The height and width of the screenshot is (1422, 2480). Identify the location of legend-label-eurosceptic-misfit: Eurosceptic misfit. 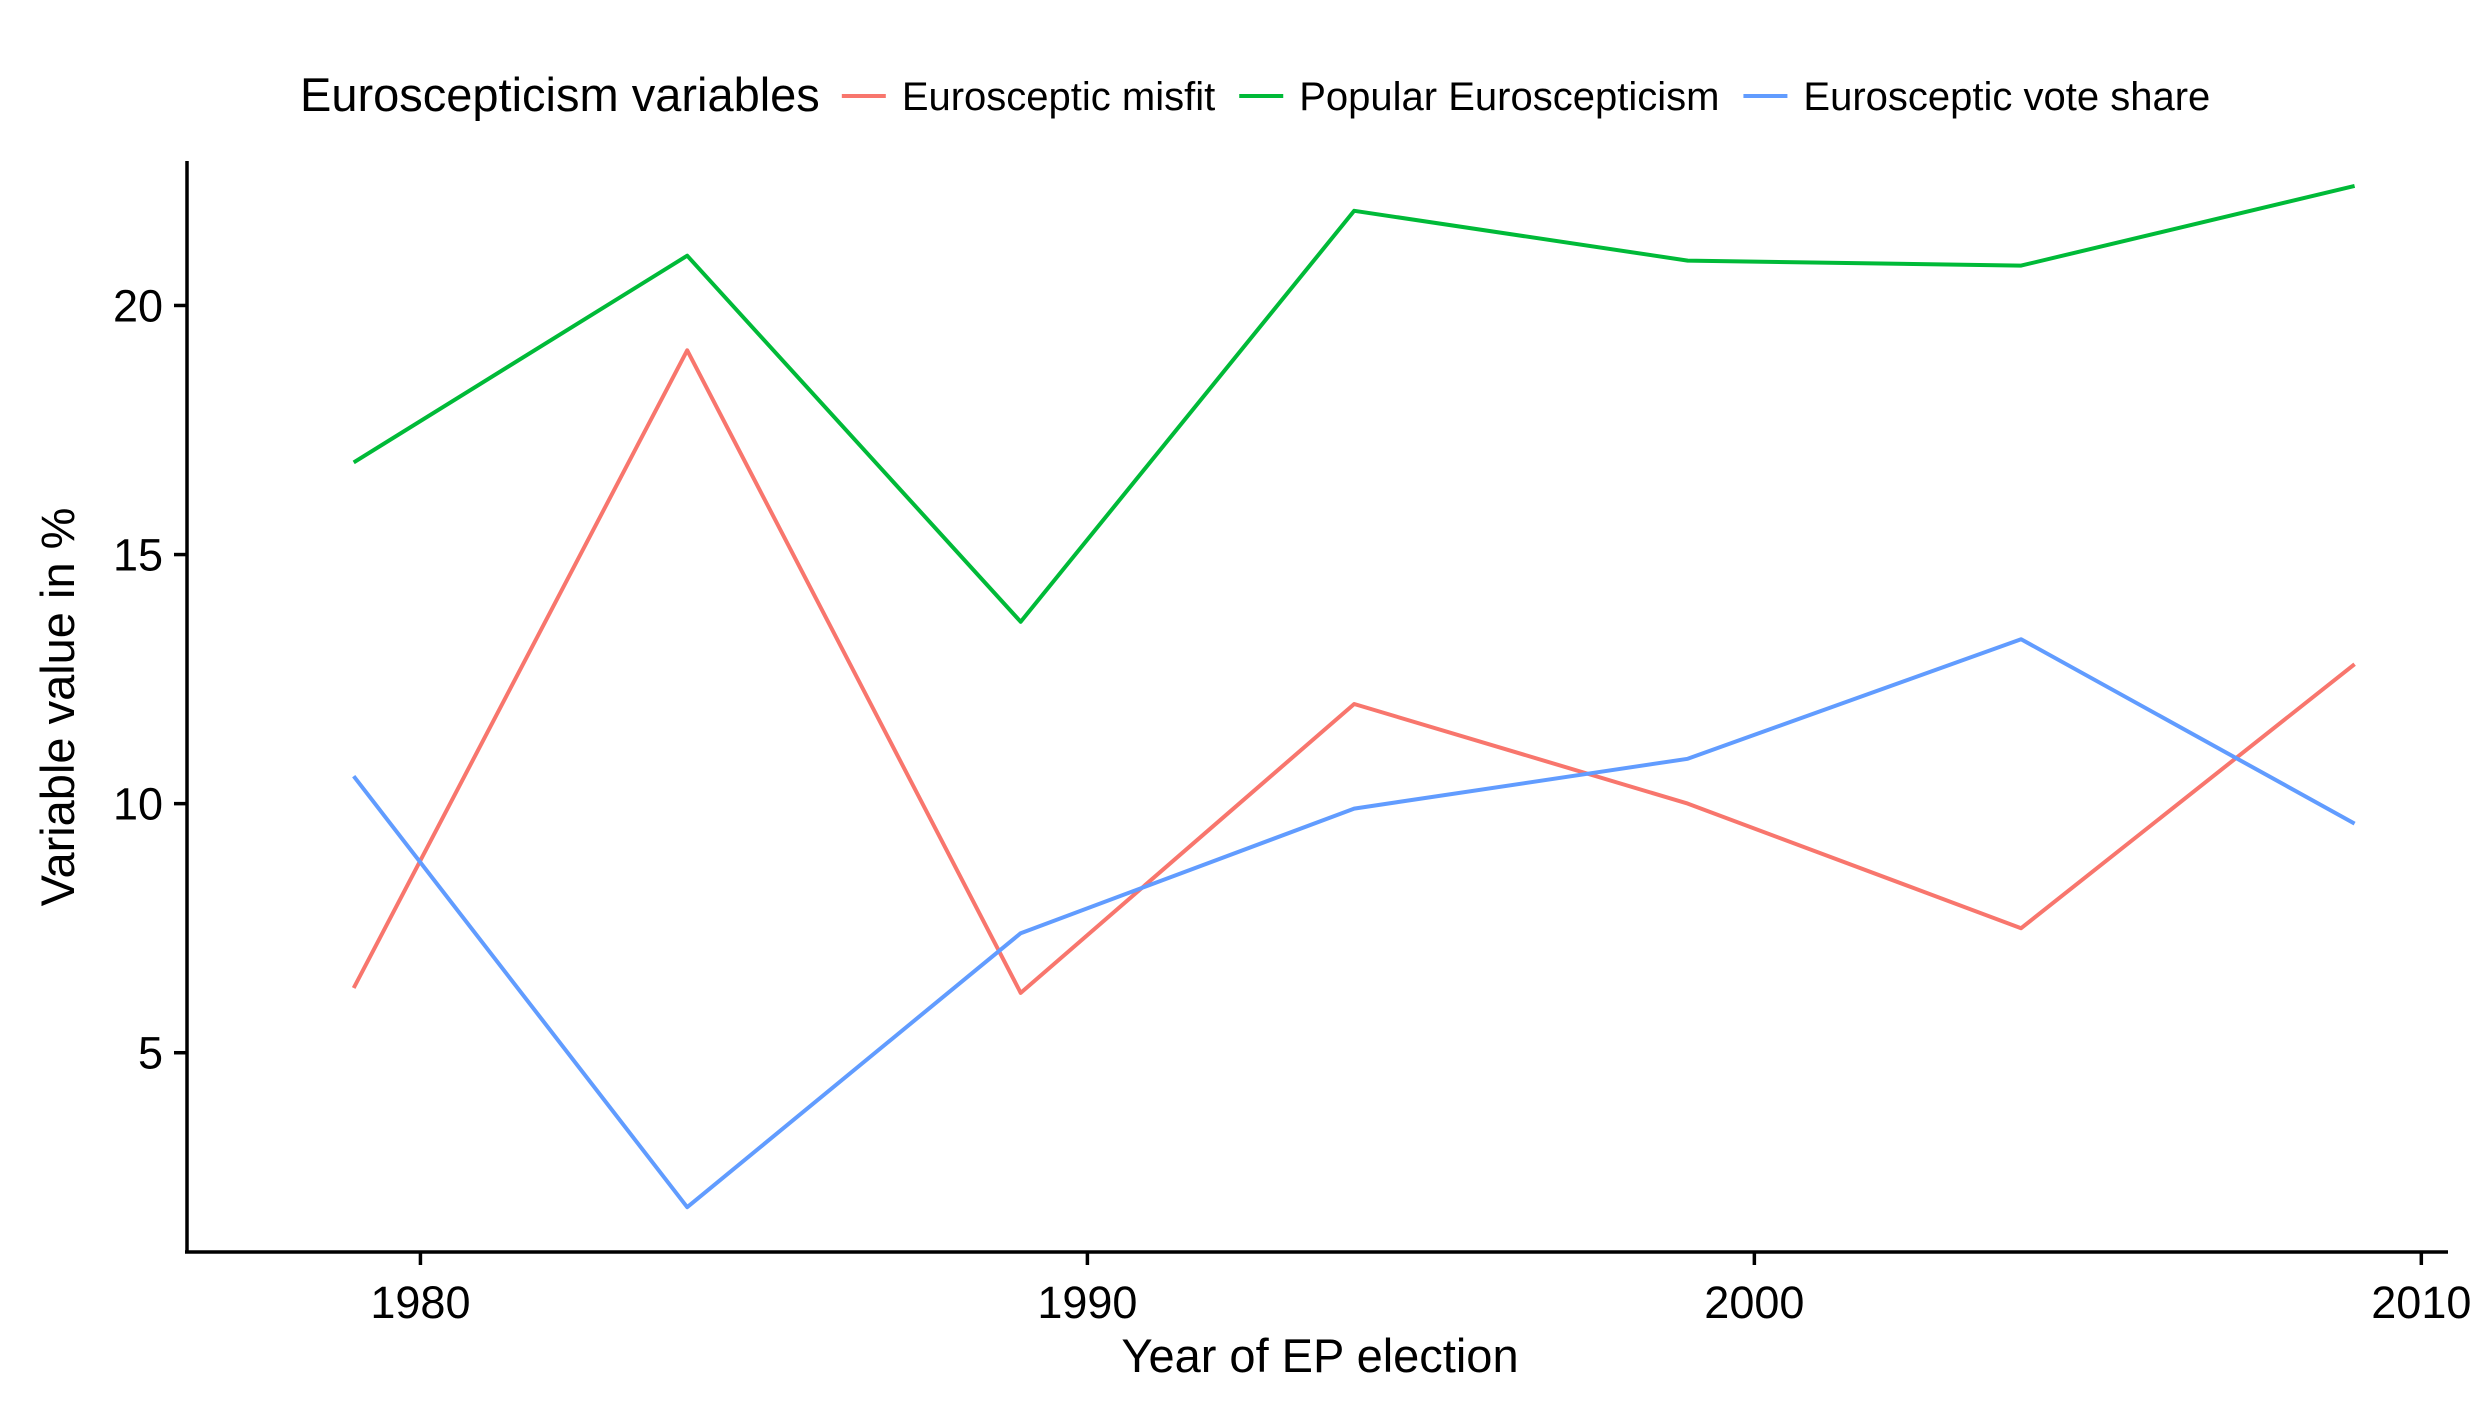
(1058, 97).